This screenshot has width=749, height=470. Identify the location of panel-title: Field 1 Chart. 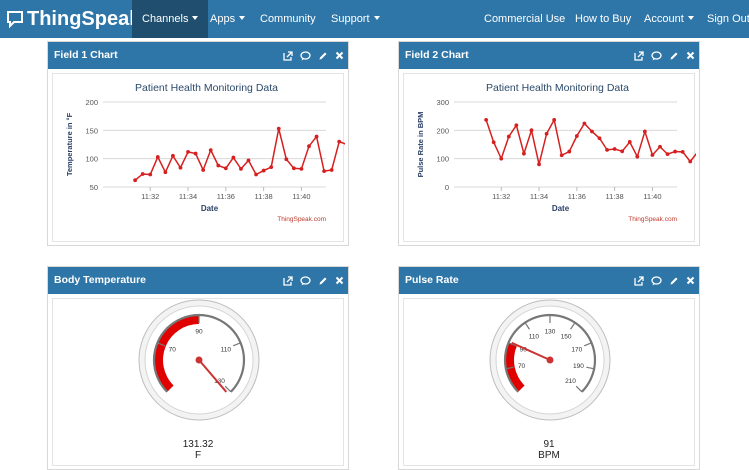
(86, 55).